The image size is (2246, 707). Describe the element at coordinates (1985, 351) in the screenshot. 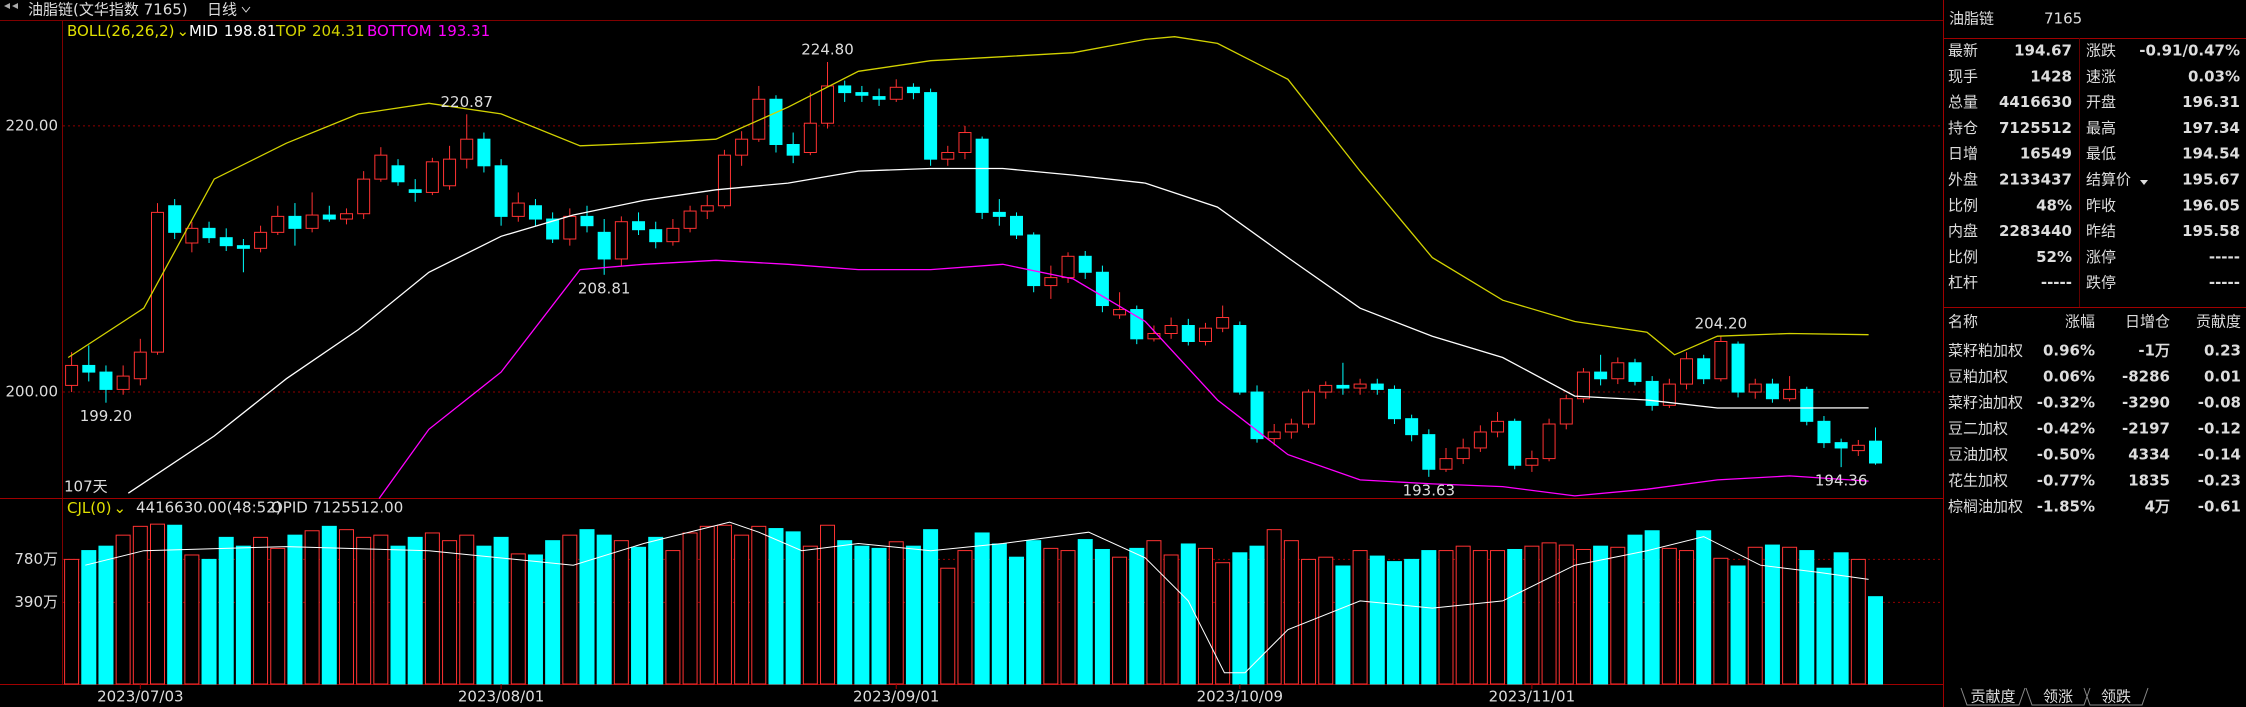

I see `constituent-cell: 菜籽粕加权` at that location.